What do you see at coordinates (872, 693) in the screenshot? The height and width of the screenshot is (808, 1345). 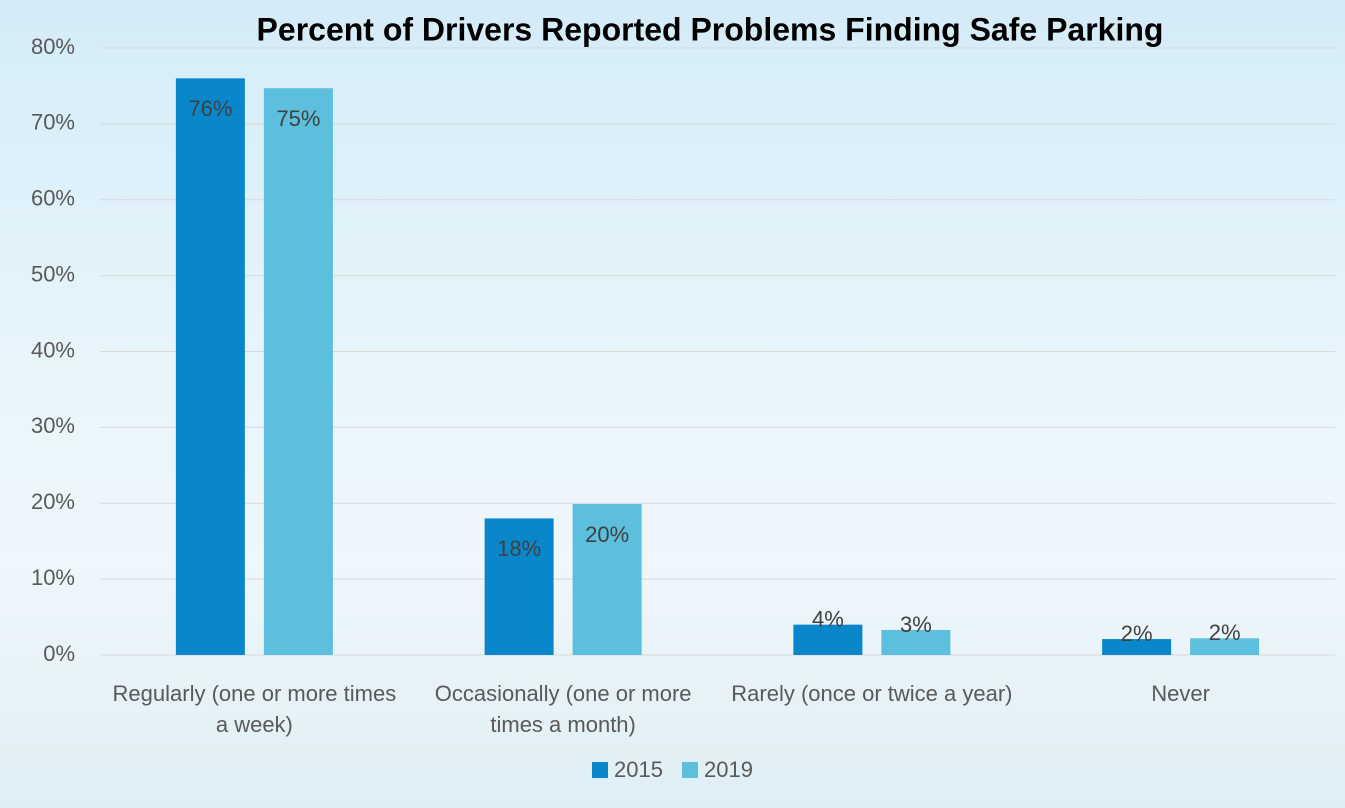 I see `x-tick-label: Rarely (once or twice a year)` at bounding box center [872, 693].